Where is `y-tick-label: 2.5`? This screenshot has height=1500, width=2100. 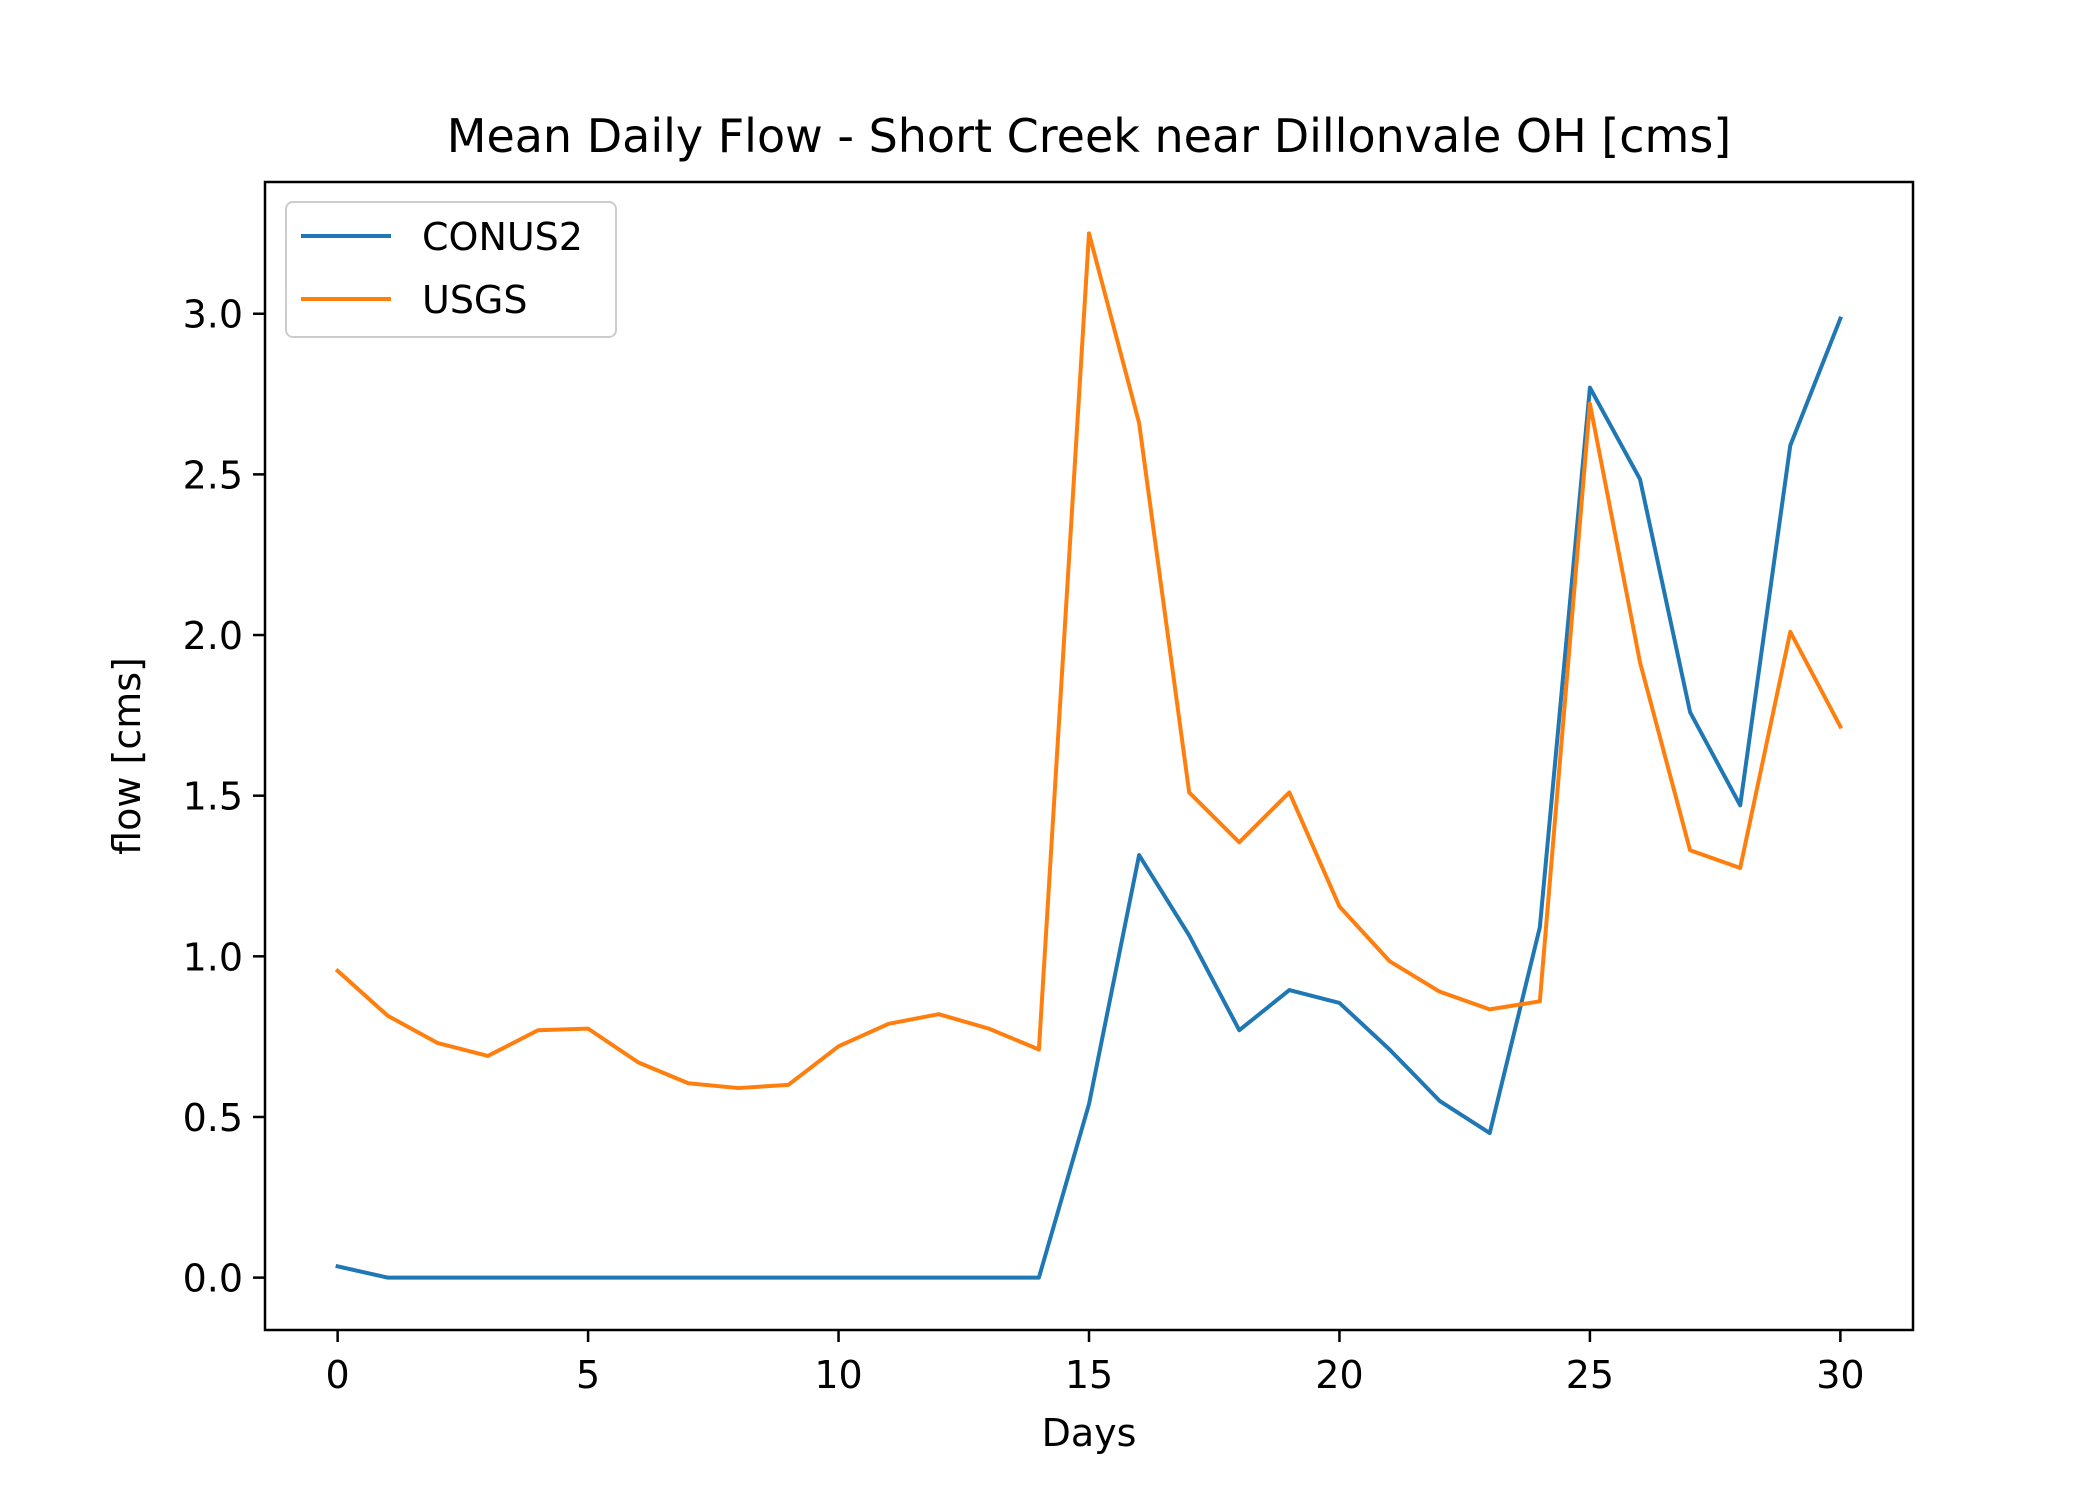 y-tick-label: 2.5 is located at coordinates (213, 475).